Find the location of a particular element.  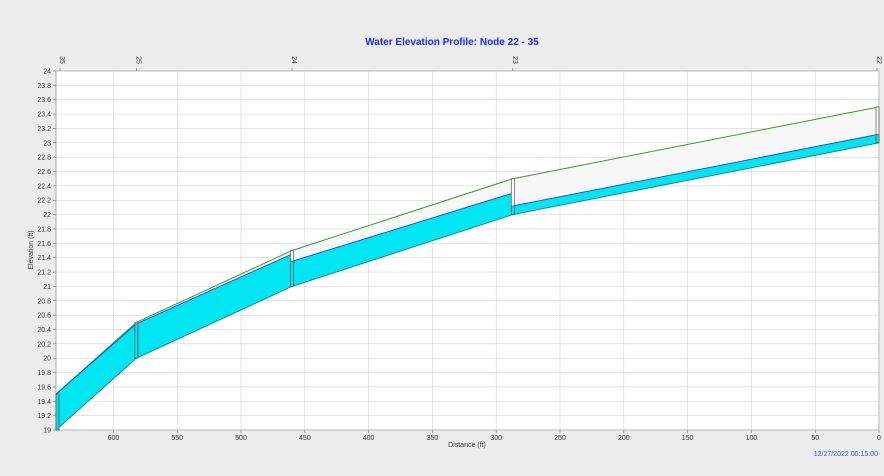

y-tick-label: 19.8 is located at coordinates (44, 373).